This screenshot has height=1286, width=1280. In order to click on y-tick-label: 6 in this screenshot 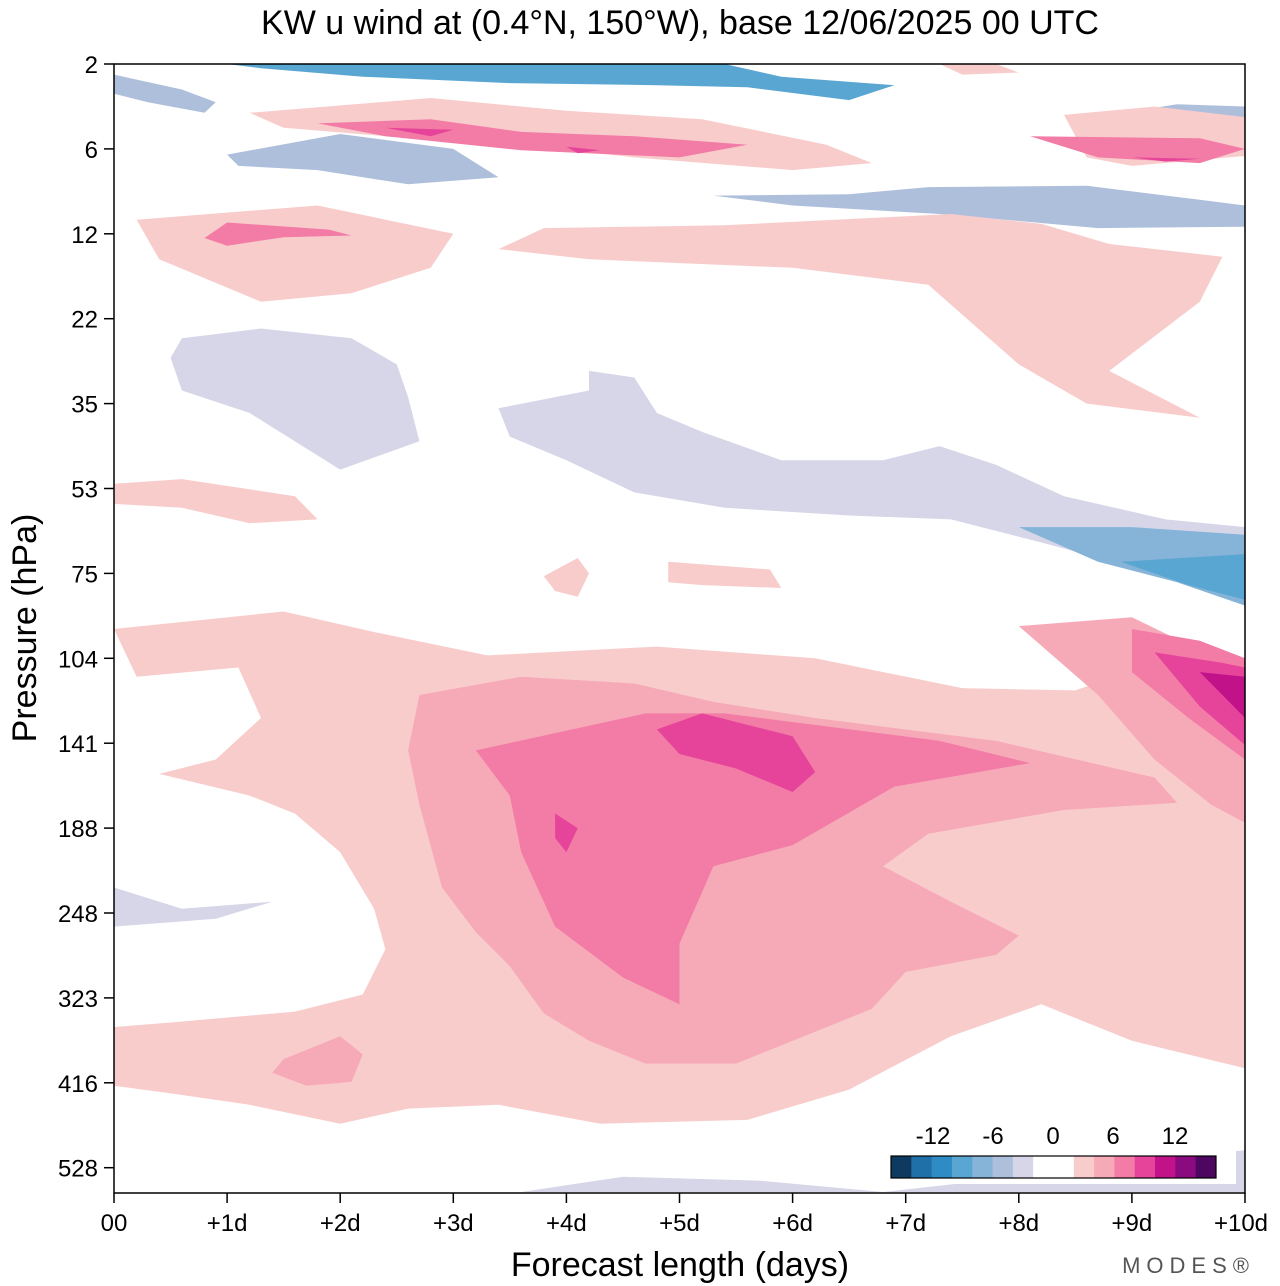, I will do `click(91, 150)`.